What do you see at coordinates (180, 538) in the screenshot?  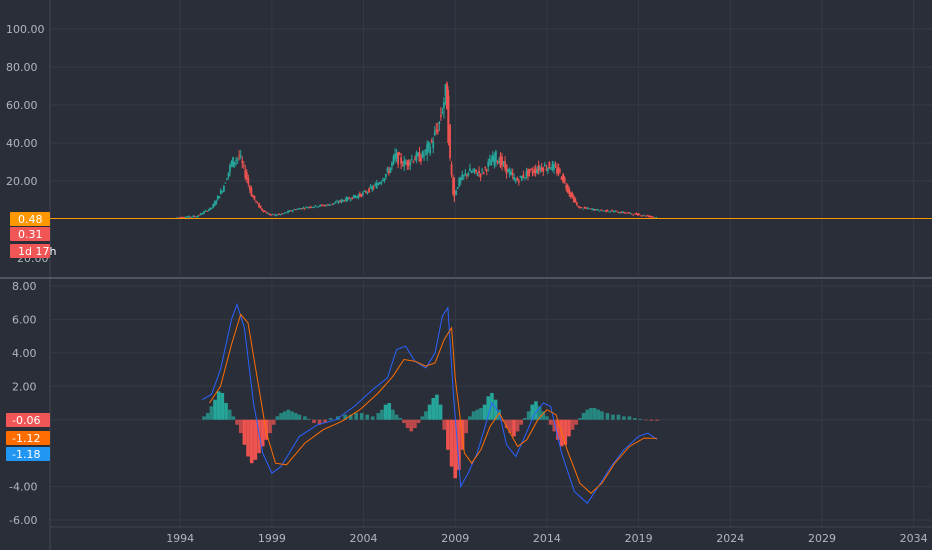 I see `time-axis-tick-label: 1994` at bounding box center [180, 538].